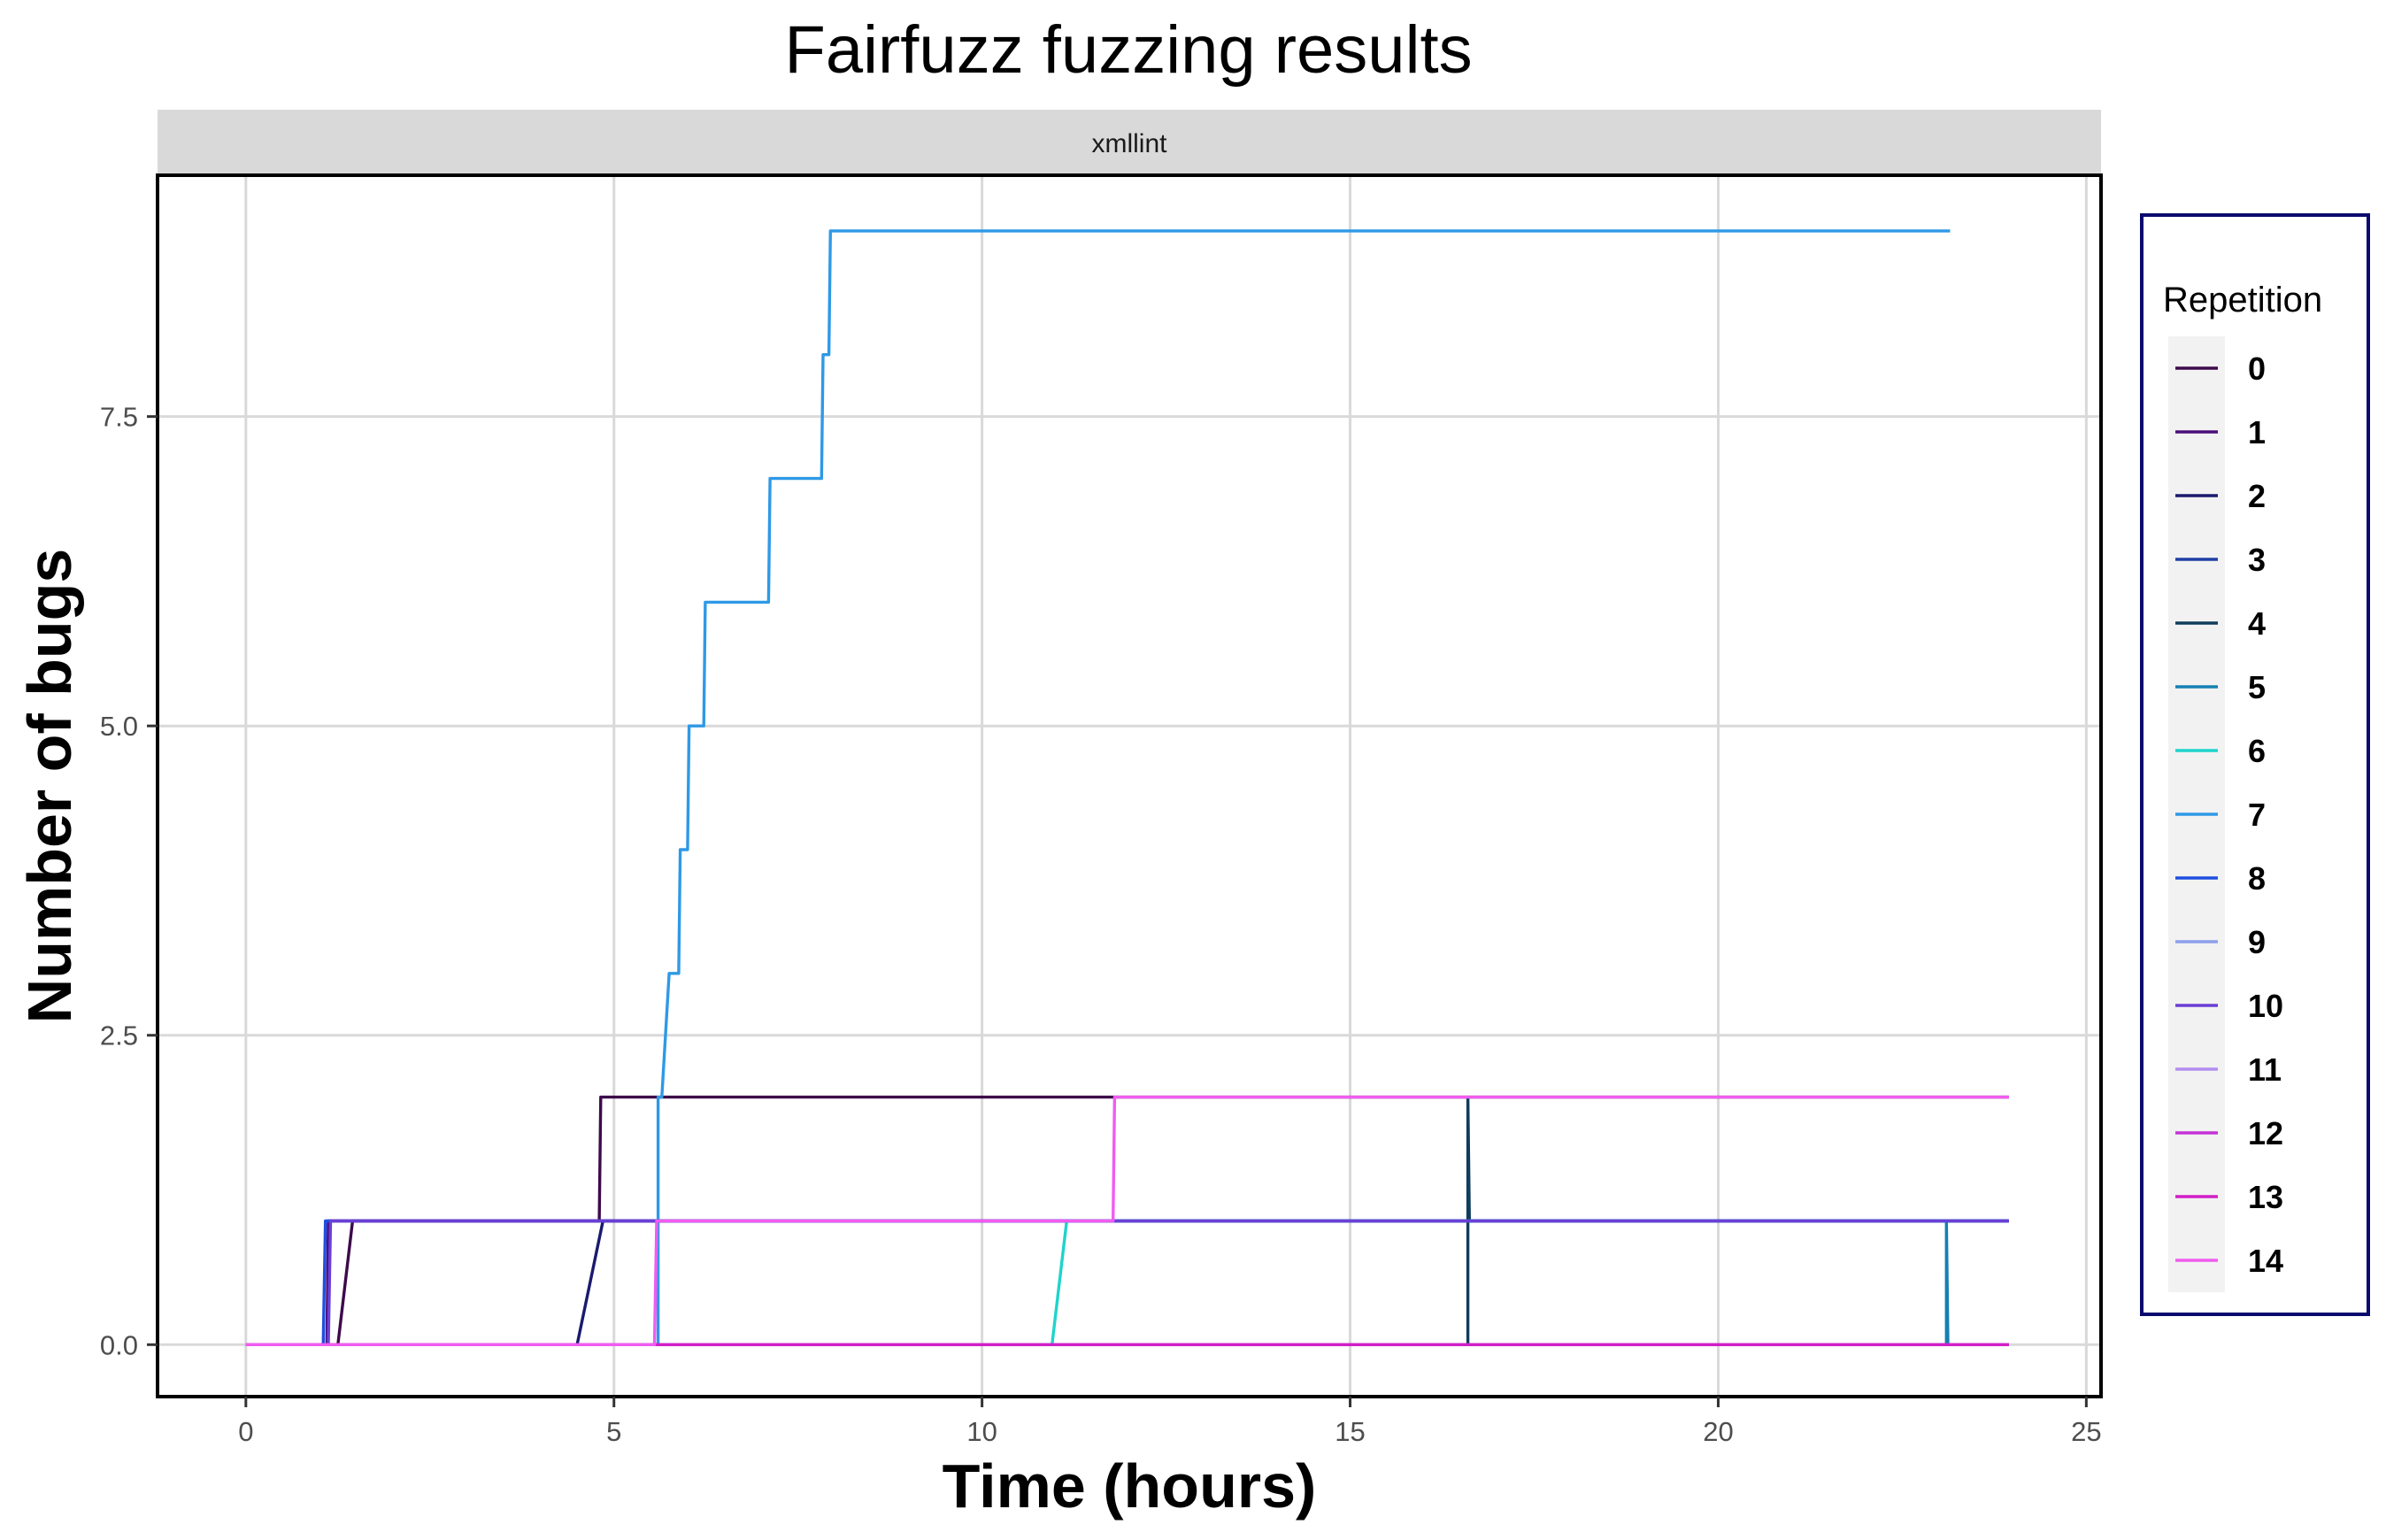 The height and width of the screenshot is (1540, 2386). What do you see at coordinates (2257, 942) in the screenshot?
I see `legend-label-9: 9` at bounding box center [2257, 942].